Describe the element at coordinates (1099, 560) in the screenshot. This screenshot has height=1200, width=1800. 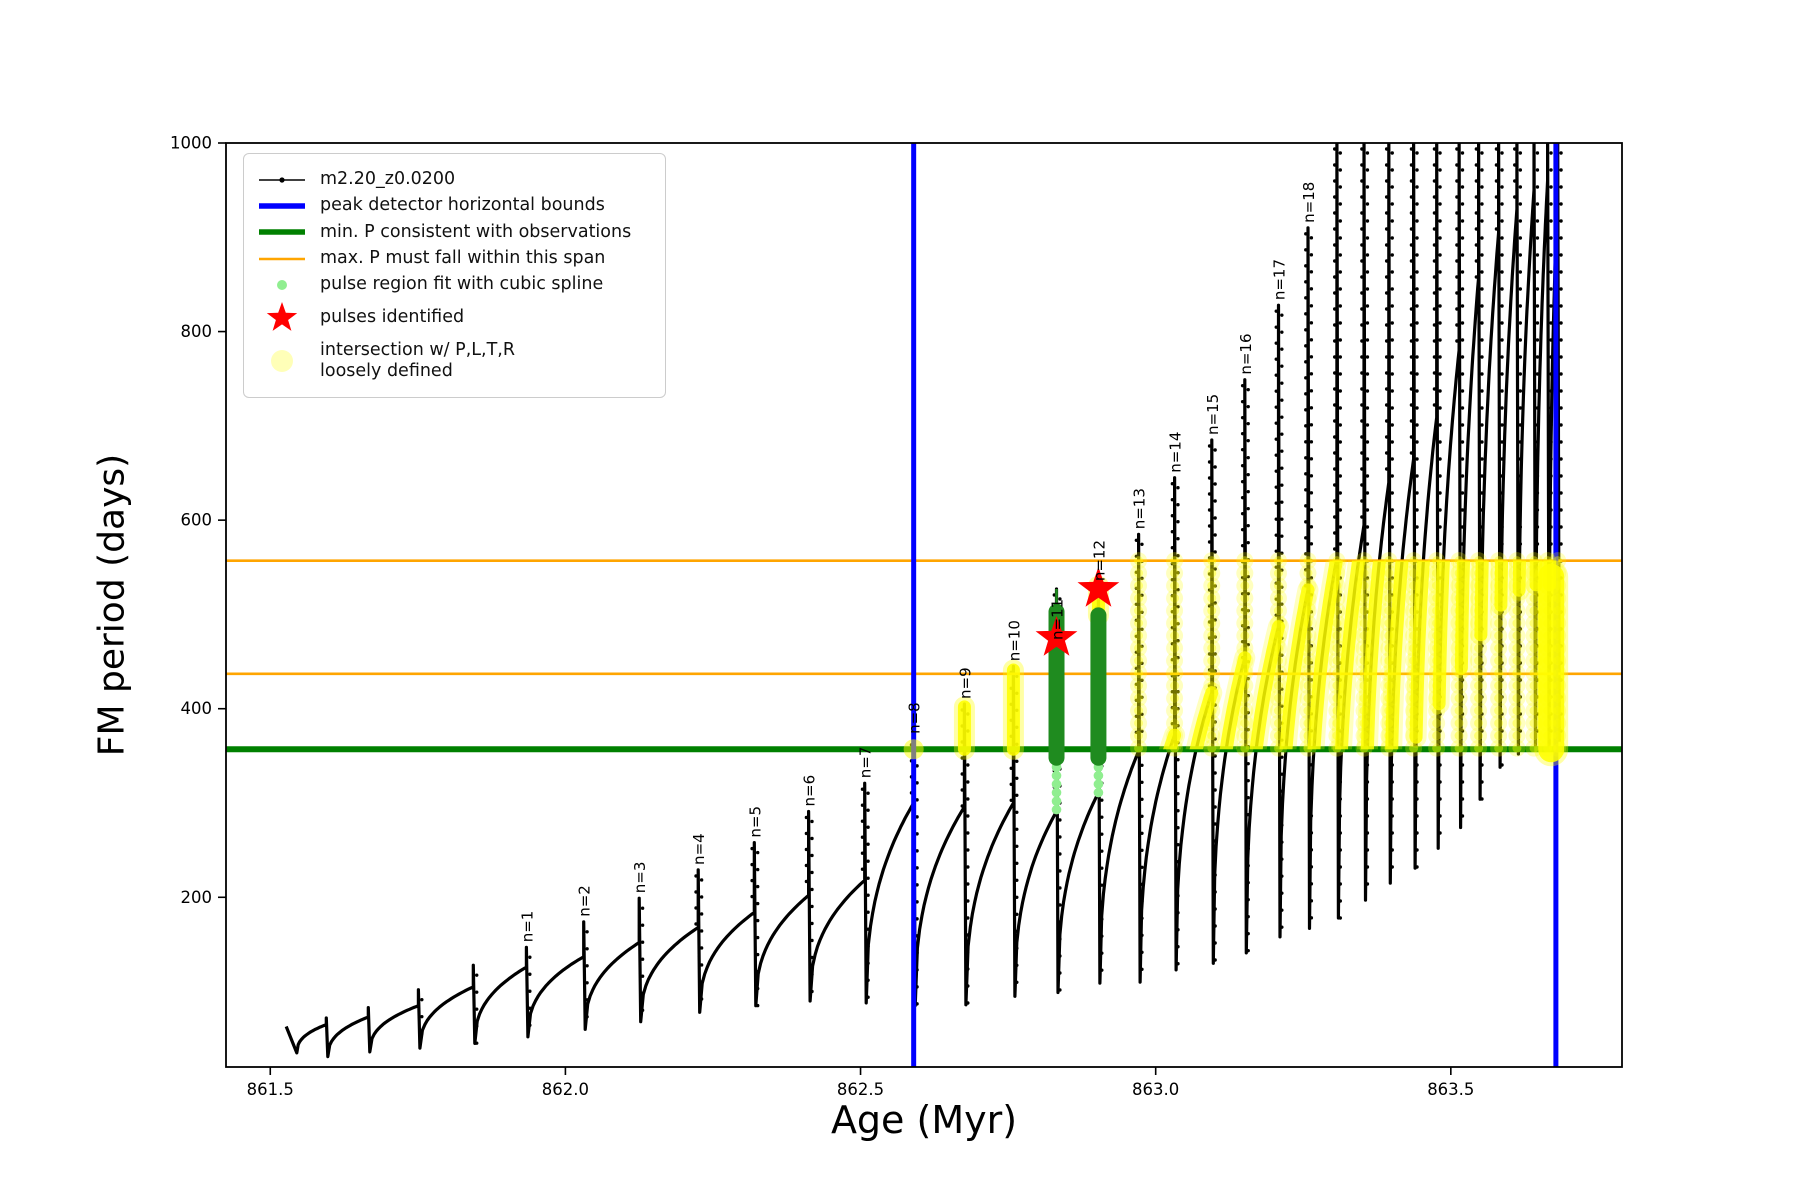
I see `pulse-n-label: n=12` at that location.